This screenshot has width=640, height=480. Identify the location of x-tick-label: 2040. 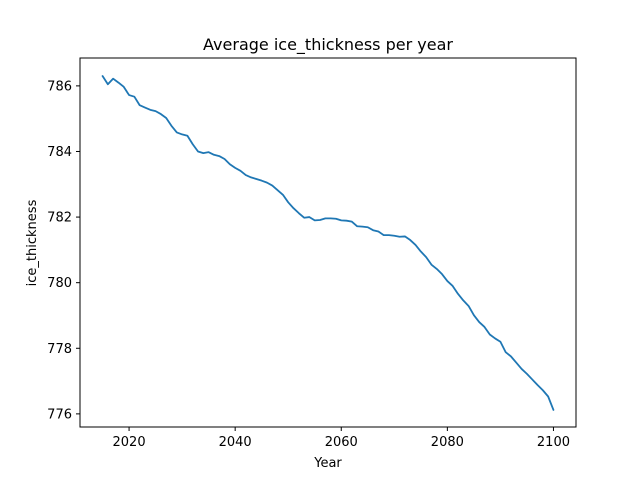
(235, 442).